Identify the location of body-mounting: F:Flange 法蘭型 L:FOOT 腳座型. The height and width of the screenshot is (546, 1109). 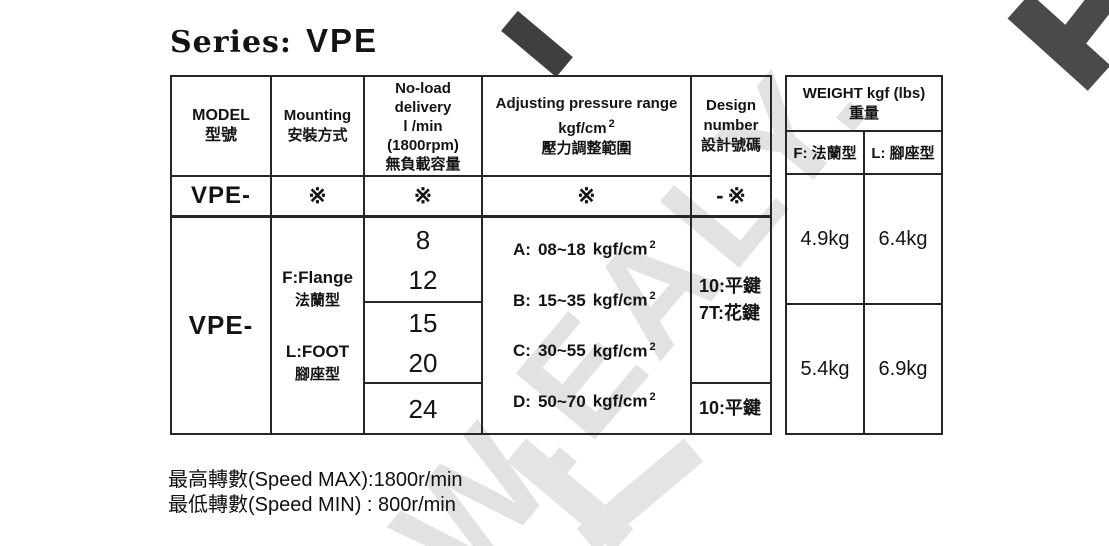
(318, 325).